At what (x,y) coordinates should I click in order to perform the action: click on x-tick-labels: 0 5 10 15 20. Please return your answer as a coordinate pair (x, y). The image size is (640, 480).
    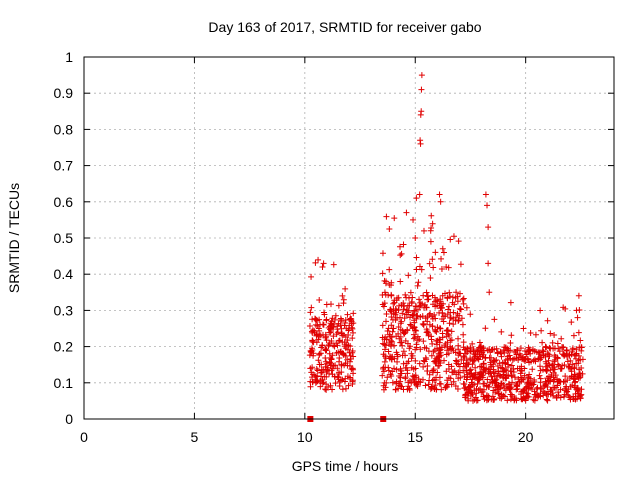
    Looking at the image, I should click on (307, 437).